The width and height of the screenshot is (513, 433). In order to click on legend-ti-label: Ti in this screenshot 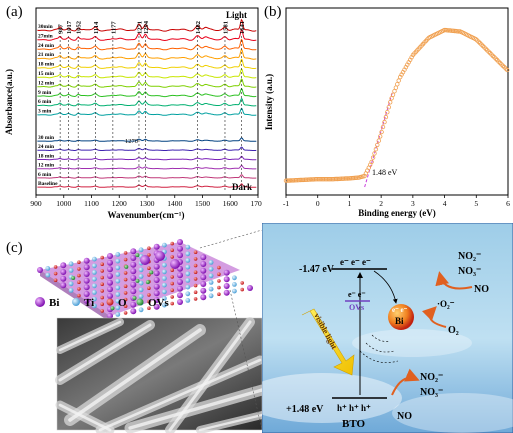, I will do `click(89, 303)`.